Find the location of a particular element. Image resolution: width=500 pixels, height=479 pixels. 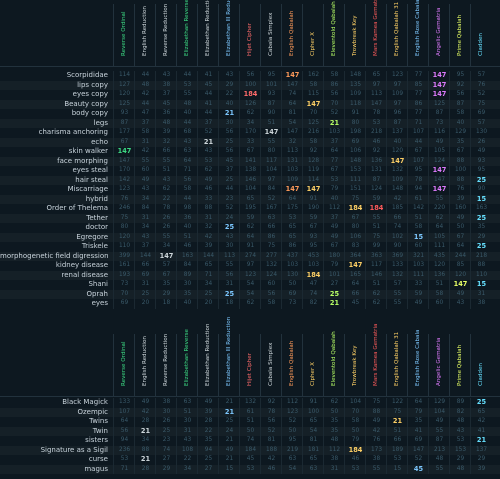

value-cell: 25 is located at coordinates (229, 142).